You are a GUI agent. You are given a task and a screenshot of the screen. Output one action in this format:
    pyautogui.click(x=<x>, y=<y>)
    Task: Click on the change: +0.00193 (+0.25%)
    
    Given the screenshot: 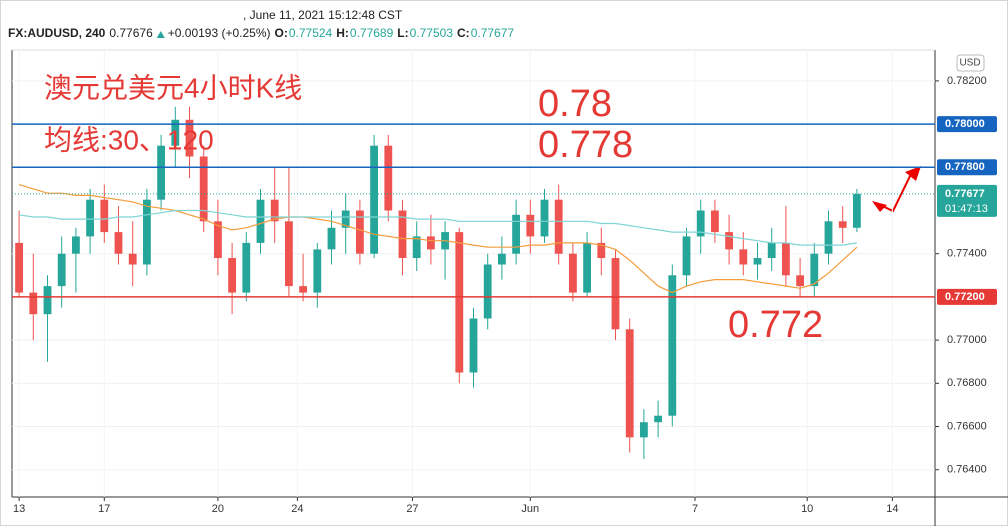 What is the action you would take?
    pyautogui.click(x=219, y=33)
    